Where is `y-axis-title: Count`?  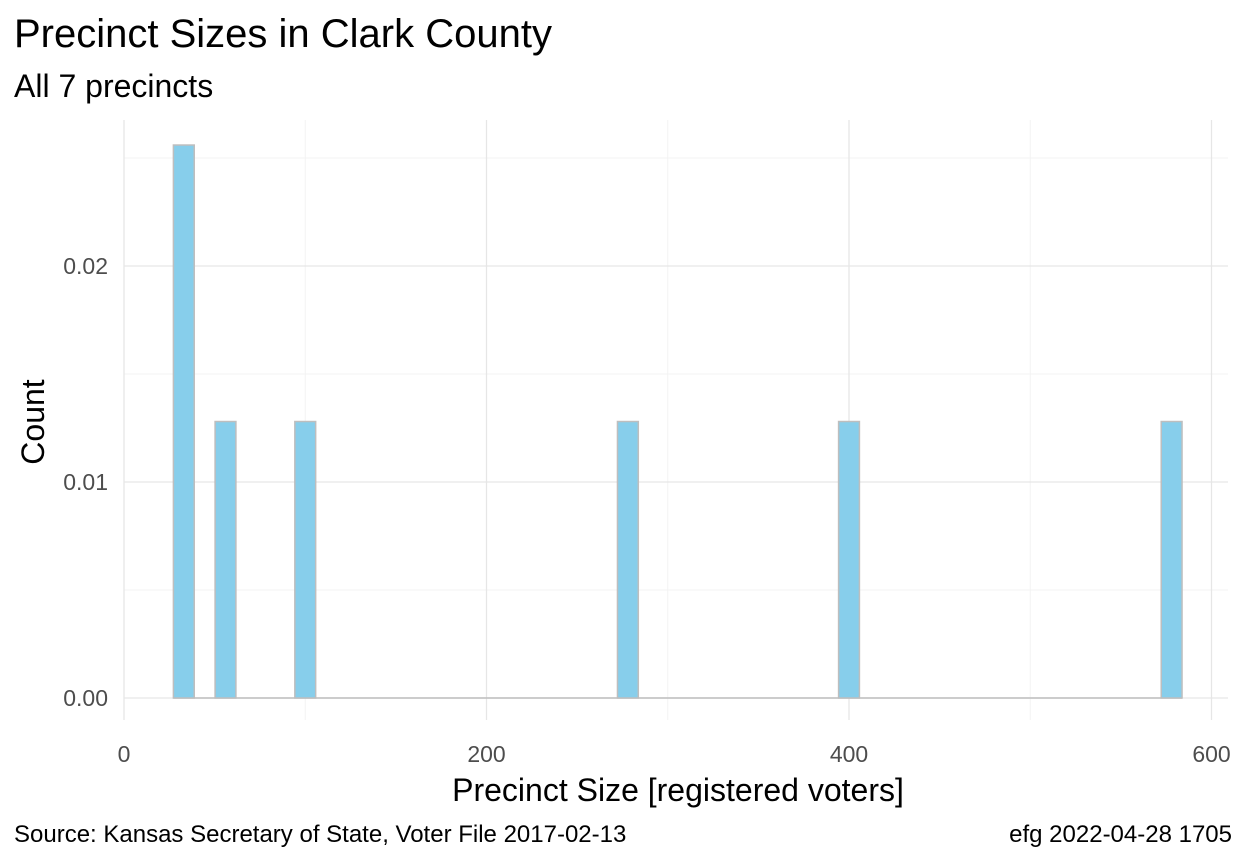
y-axis-title: Count is located at coordinates (33, 422).